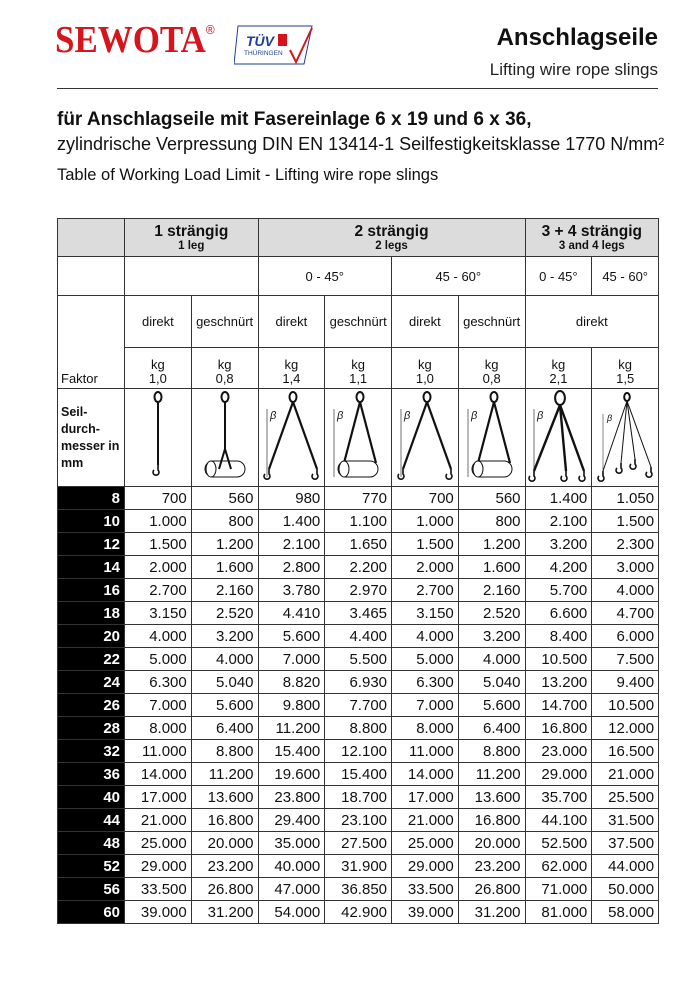 The image size is (700, 993). What do you see at coordinates (91, 567) in the screenshot?
I see `diameter-cell: 14` at bounding box center [91, 567].